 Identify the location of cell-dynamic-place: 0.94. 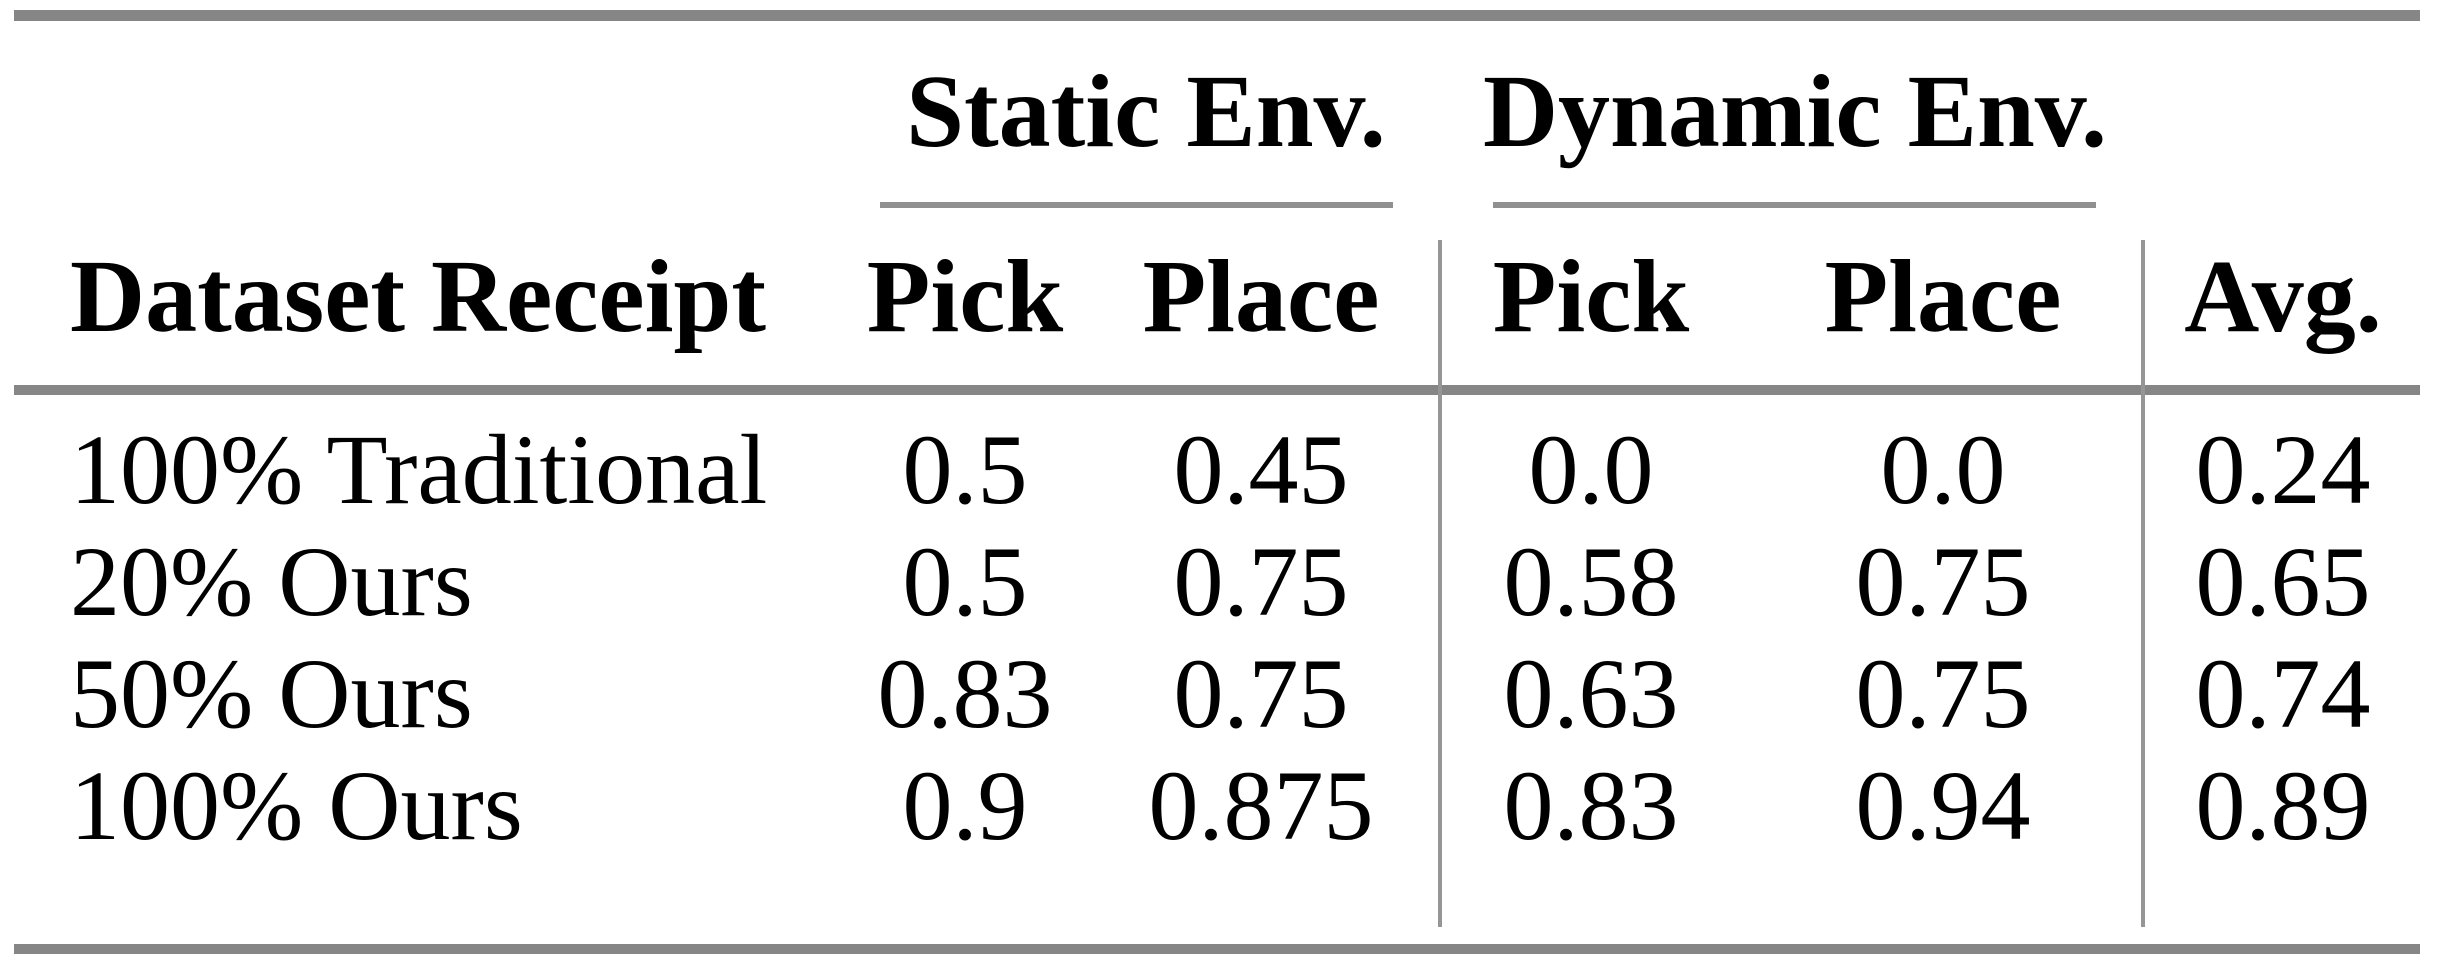
(1943, 805).